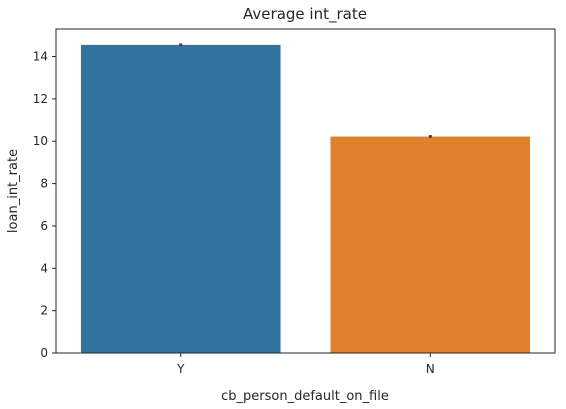 The width and height of the screenshot is (566, 409). I want to click on y-tick-label-4: 4, so click(44, 268).